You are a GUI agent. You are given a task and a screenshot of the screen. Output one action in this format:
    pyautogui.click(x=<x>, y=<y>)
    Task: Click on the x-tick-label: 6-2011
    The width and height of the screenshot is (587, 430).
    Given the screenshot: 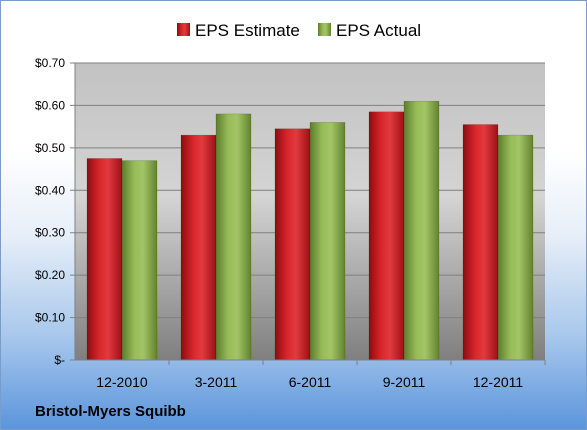 What is the action you would take?
    pyautogui.click(x=310, y=382)
    